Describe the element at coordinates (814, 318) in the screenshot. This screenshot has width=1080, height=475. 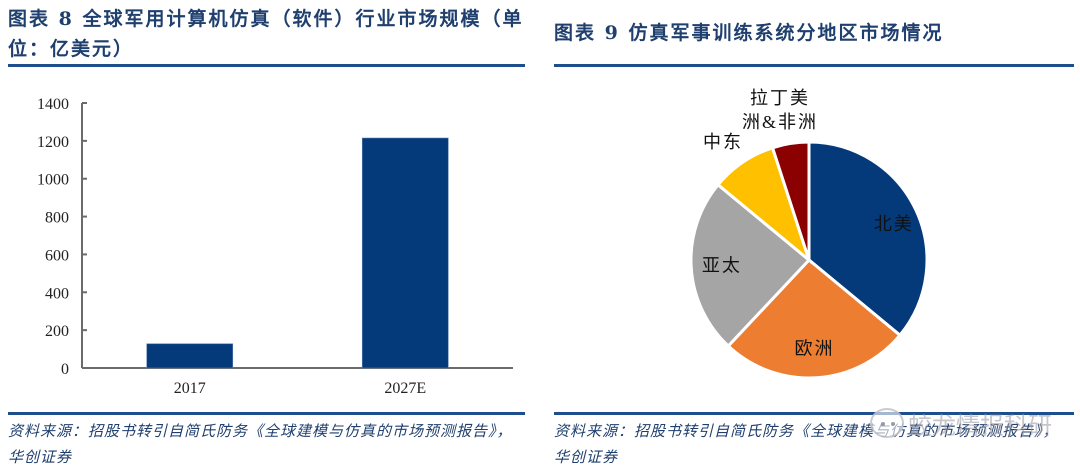
I see `pie-slice-欧洲` at that location.